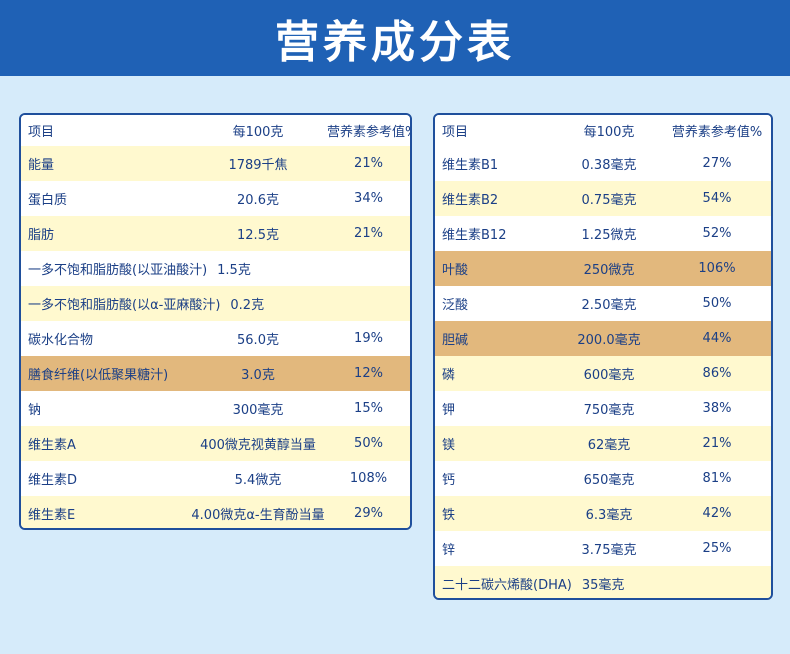 This screenshot has width=790, height=654. I want to click on table-row: 维生素A 400微克视黄醇当量 50%, so click(215, 443).